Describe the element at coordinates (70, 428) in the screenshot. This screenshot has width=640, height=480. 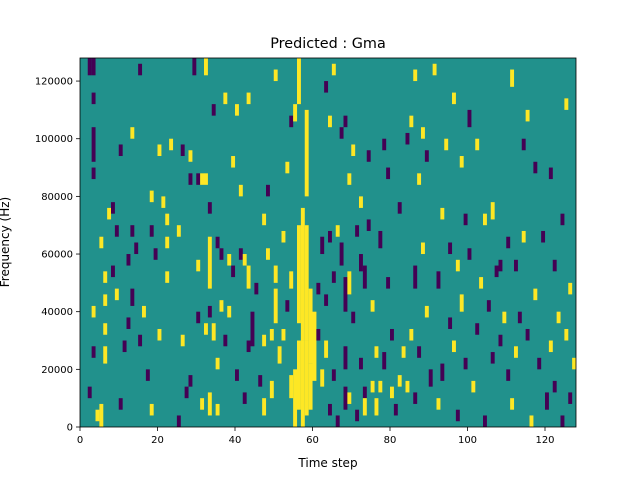
I see `y-tick-label-0: 0` at that location.